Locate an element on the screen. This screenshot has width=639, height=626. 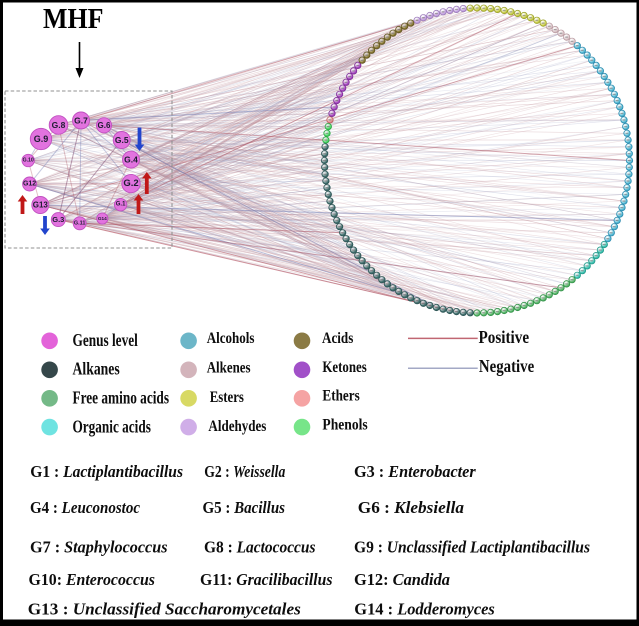
svg-text: G.7 is located at coordinates (81, 121).